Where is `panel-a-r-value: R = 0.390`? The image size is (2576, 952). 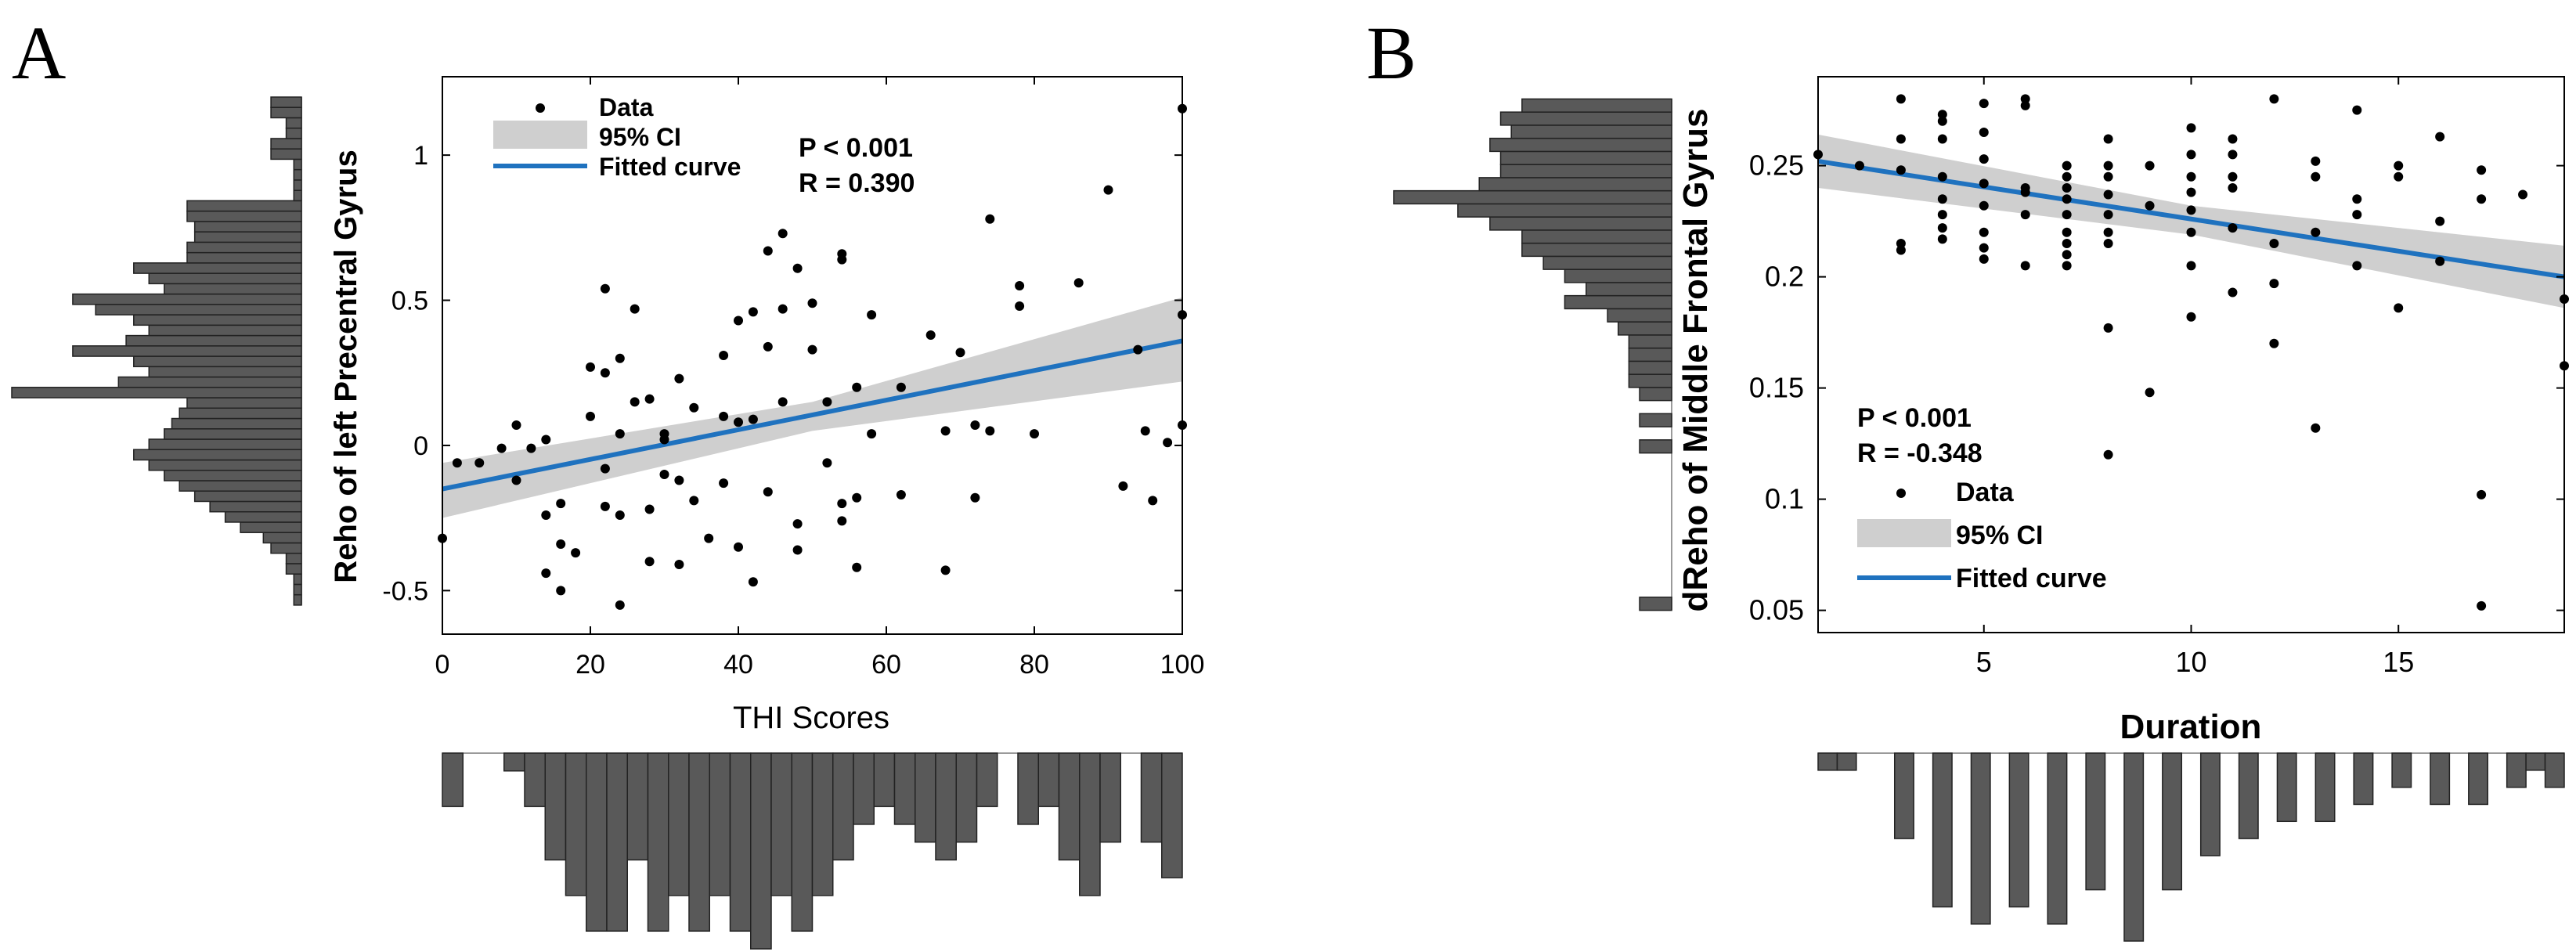 panel-a-r-value: R = 0.390 is located at coordinates (857, 183).